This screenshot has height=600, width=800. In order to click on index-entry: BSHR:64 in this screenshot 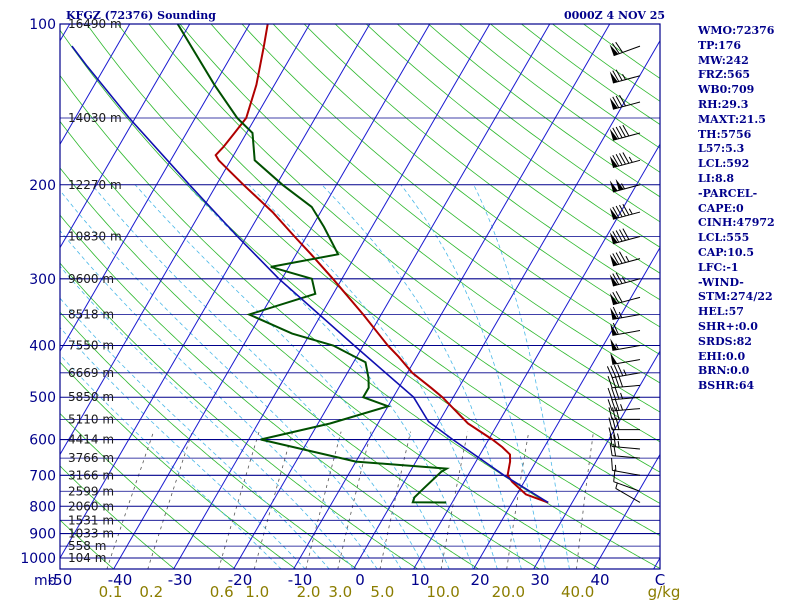, I will do `click(726, 386)`.